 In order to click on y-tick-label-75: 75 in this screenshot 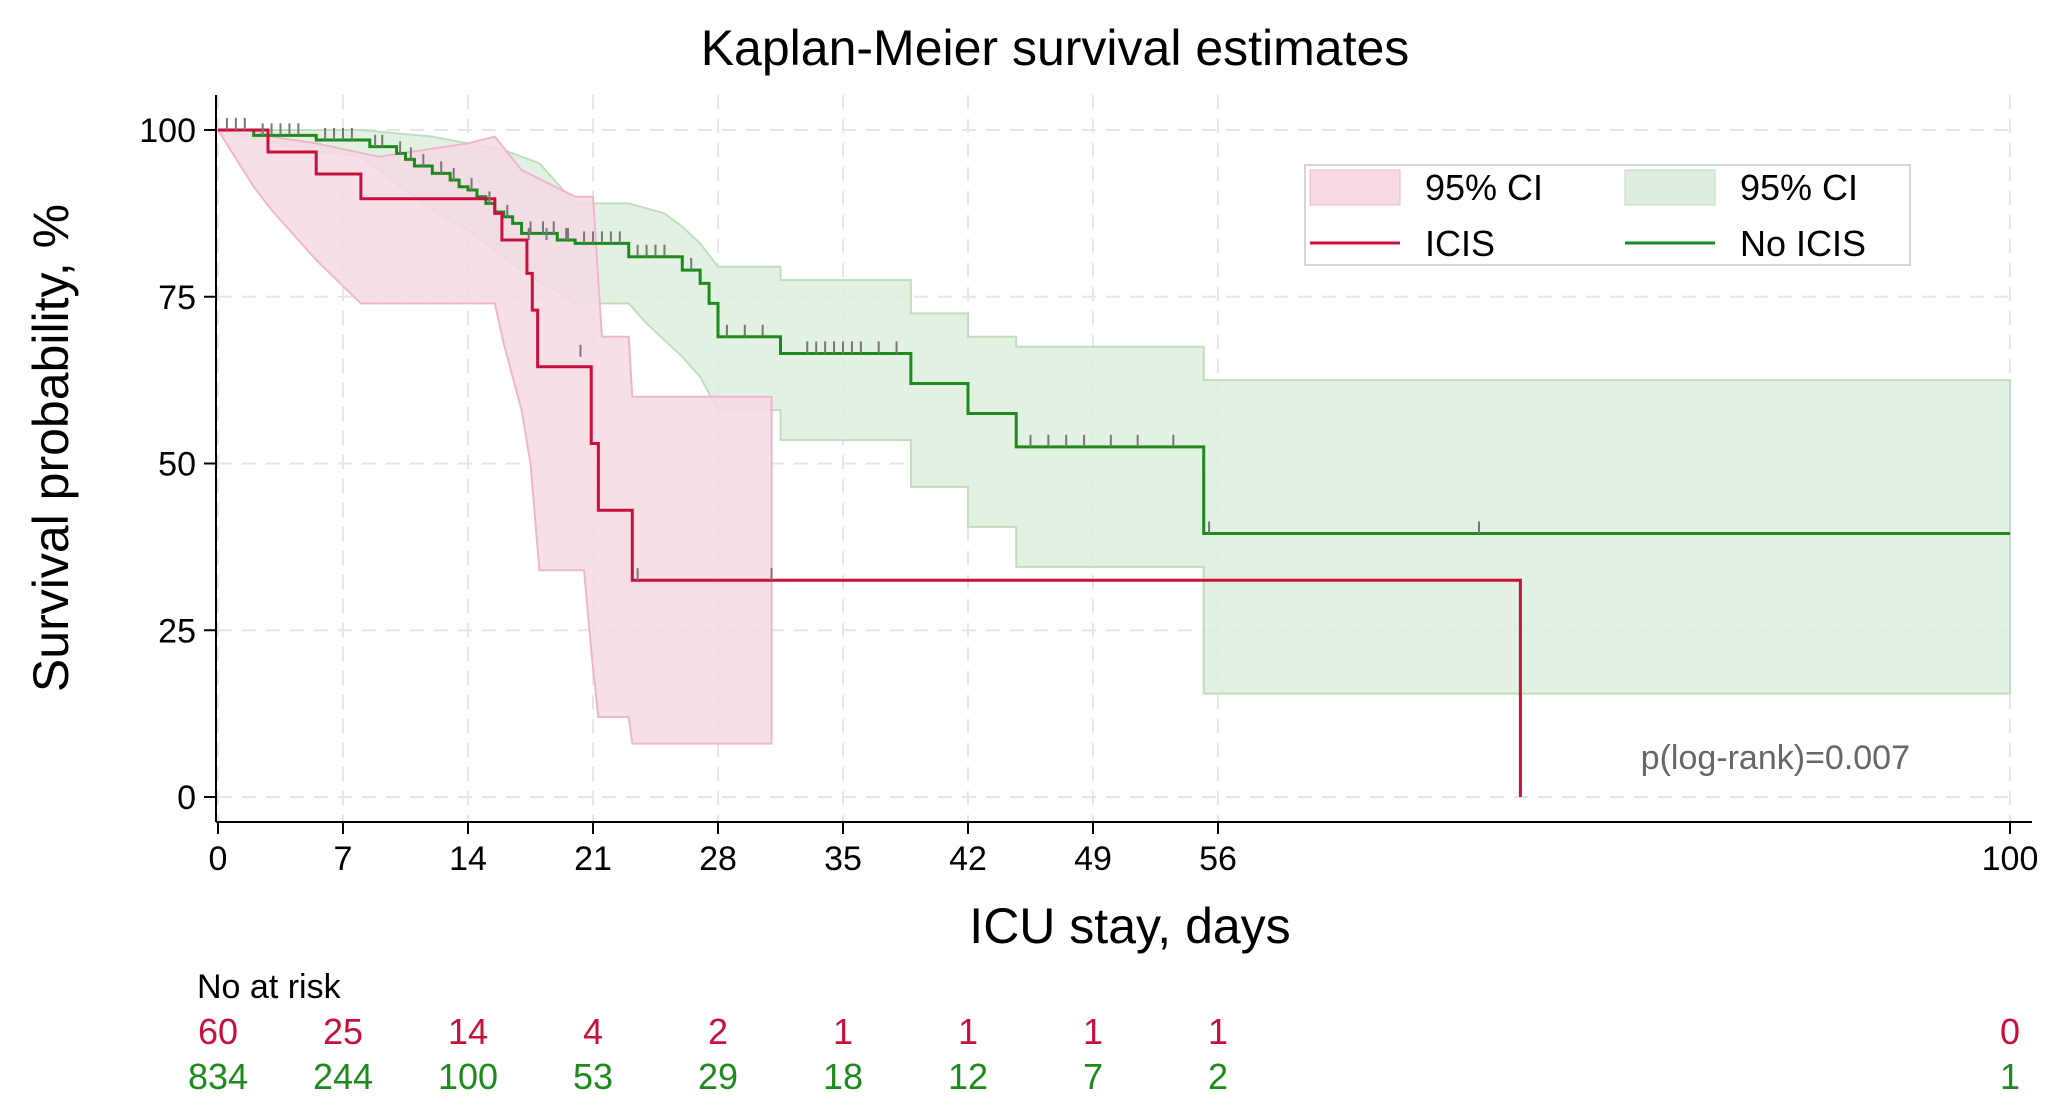, I will do `click(177, 298)`.